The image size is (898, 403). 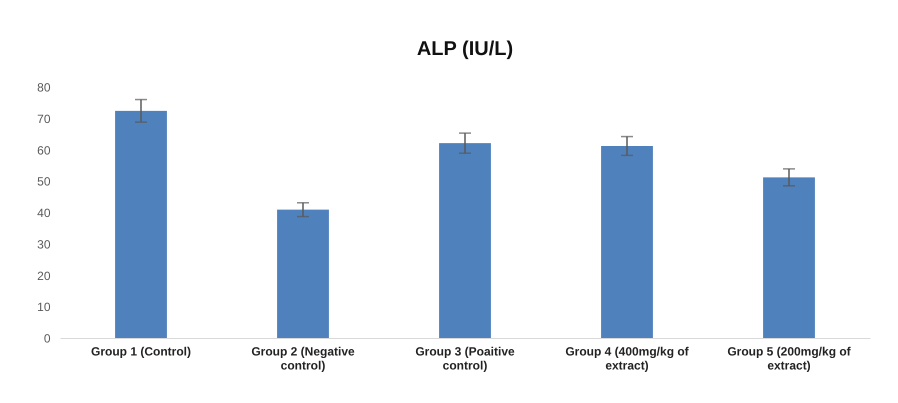 I want to click on y-tick-label: 70, so click(x=44, y=119).